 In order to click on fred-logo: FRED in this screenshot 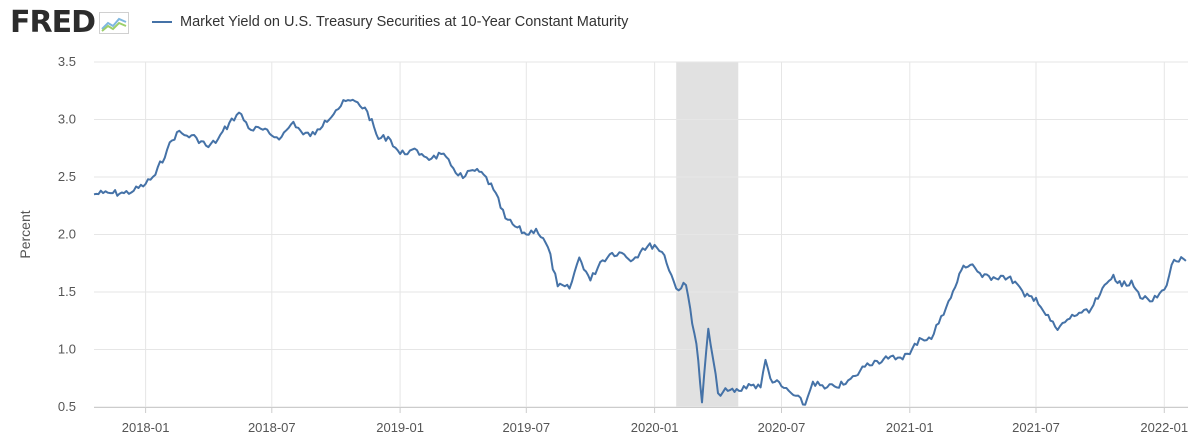, I will do `click(69, 23)`.